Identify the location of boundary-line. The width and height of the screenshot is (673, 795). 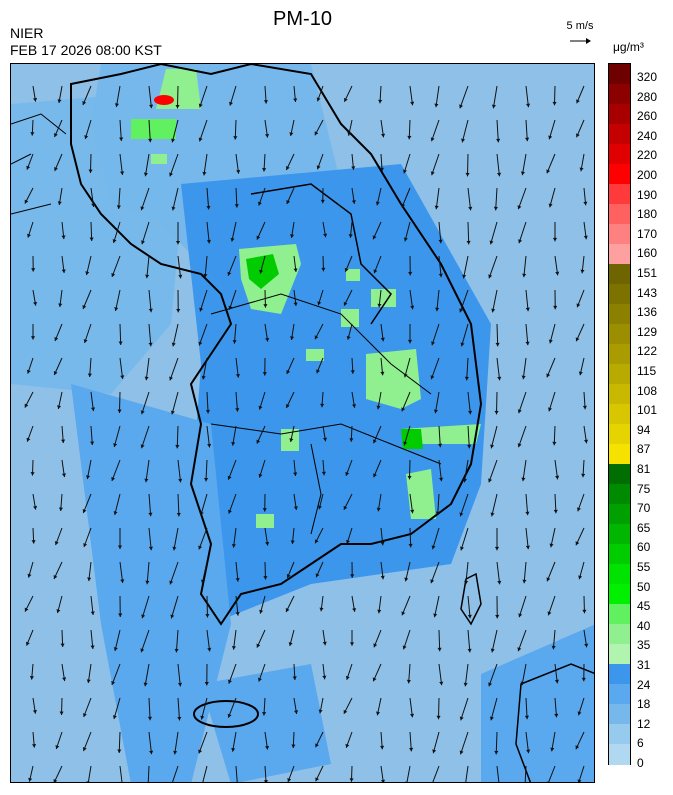
(321, 254).